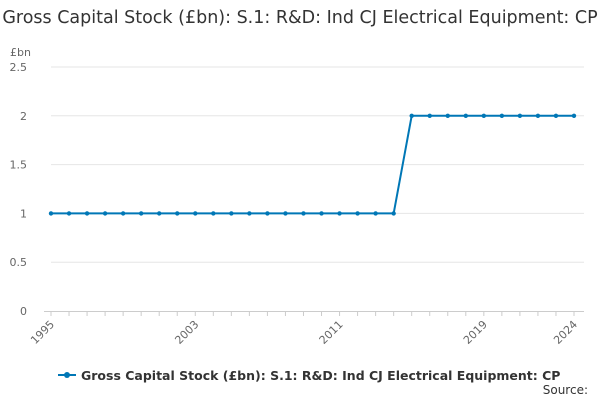 Image resolution: width=600 pixels, height=400 pixels. Describe the element at coordinates (20, 52) in the screenshot. I see `y-axis-unit: £bn` at that location.